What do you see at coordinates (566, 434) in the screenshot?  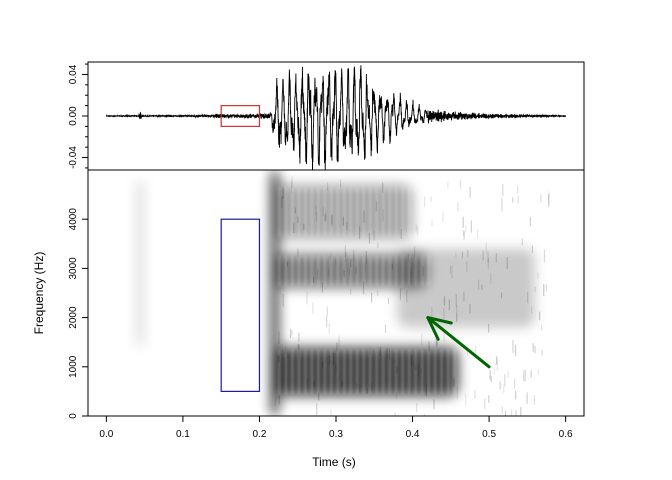 I see `spectrogram-x-tick-label: 0.6` at bounding box center [566, 434].